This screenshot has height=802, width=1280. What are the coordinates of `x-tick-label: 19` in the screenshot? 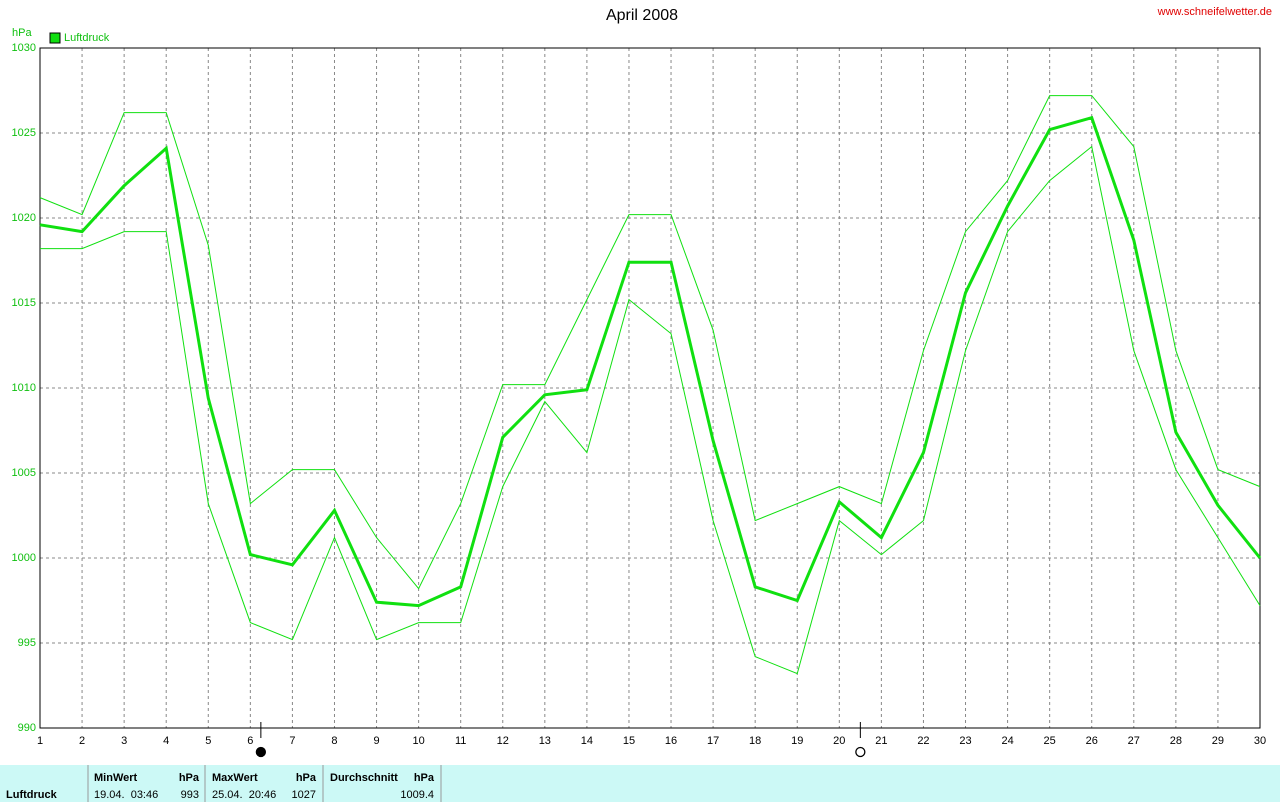 It's located at (797, 741).